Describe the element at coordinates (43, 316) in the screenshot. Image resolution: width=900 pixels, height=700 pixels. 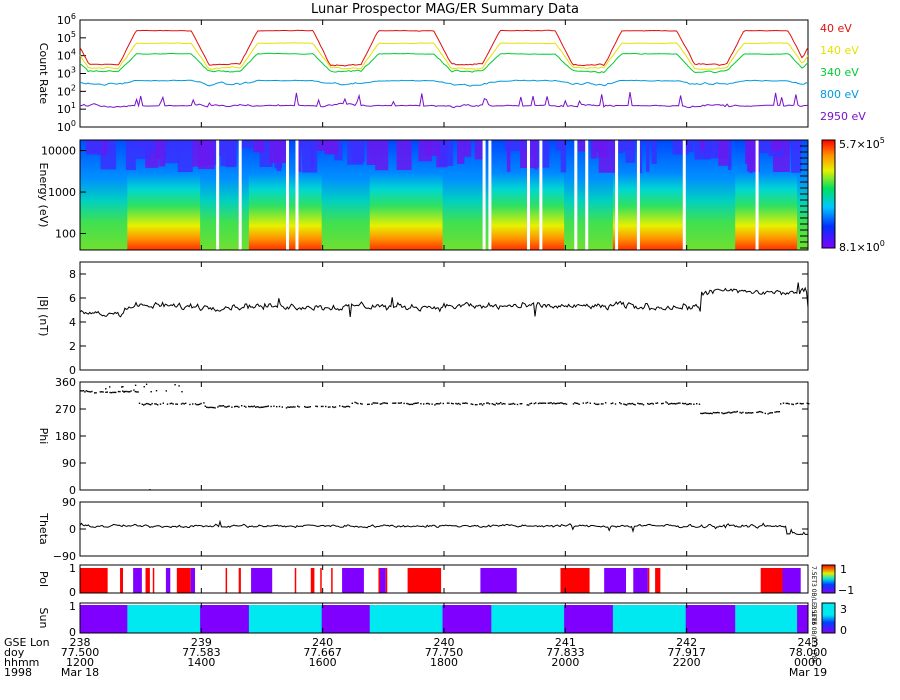
I see `b_mag-axis-label: |B| (nT)` at that location.